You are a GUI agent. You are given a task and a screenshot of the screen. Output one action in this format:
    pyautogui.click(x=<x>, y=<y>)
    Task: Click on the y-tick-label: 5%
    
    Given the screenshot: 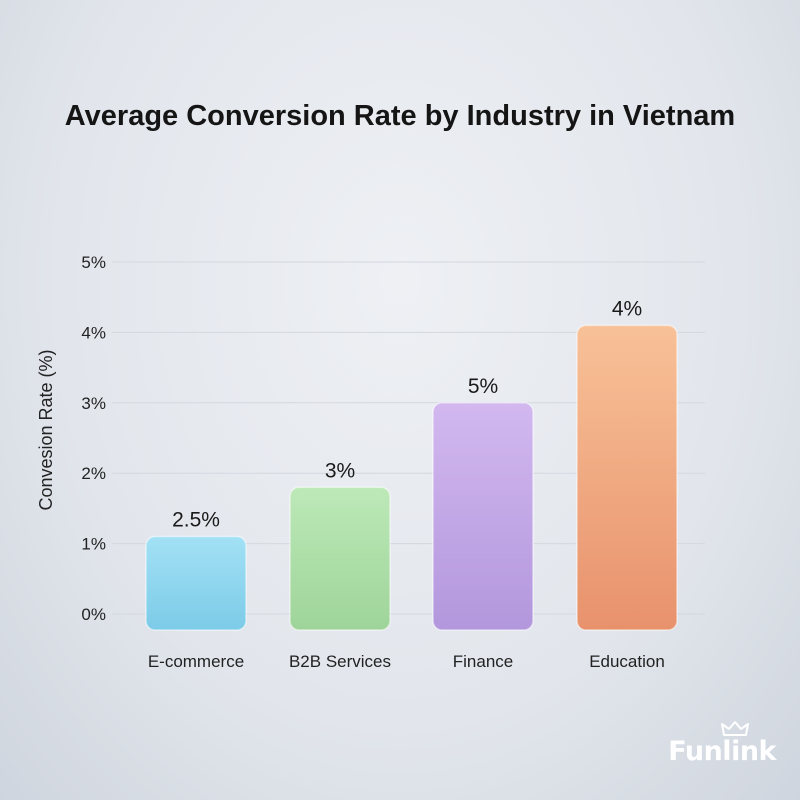 What is the action you would take?
    pyautogui.click(x=93, y=262)
    